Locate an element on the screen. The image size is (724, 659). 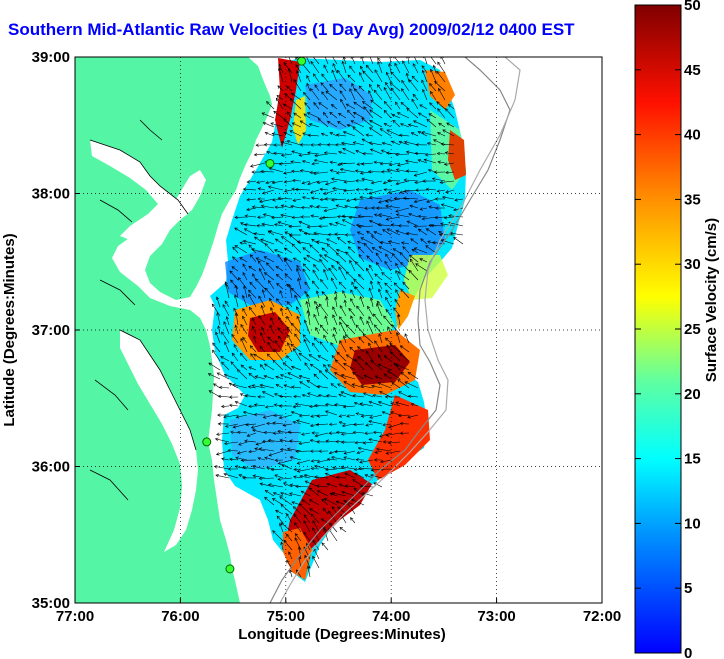
colorbar-tick-label: 0 is located at coordinates (688, 652).